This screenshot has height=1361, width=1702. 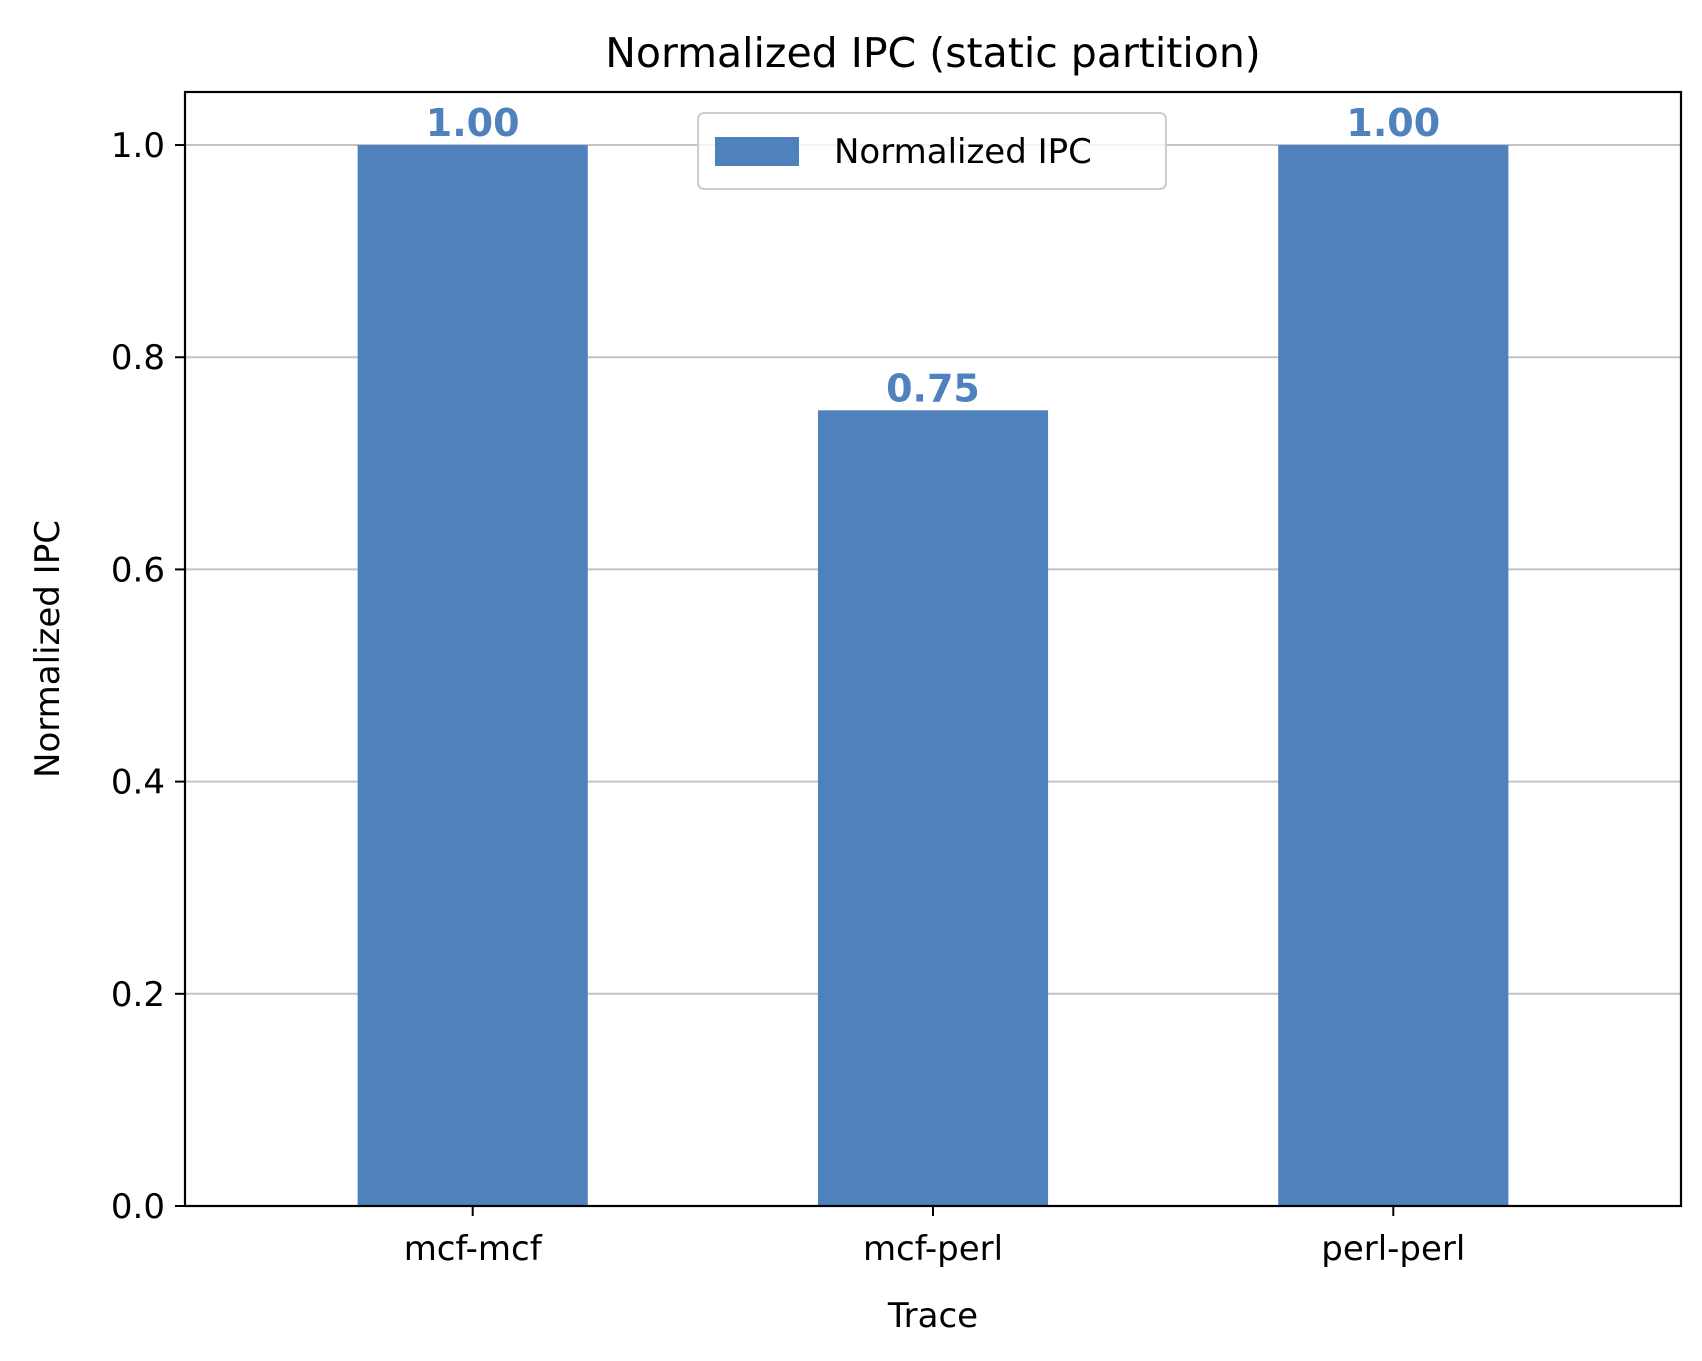 I want to click on legend-swatch, so click(x=757, y=151).